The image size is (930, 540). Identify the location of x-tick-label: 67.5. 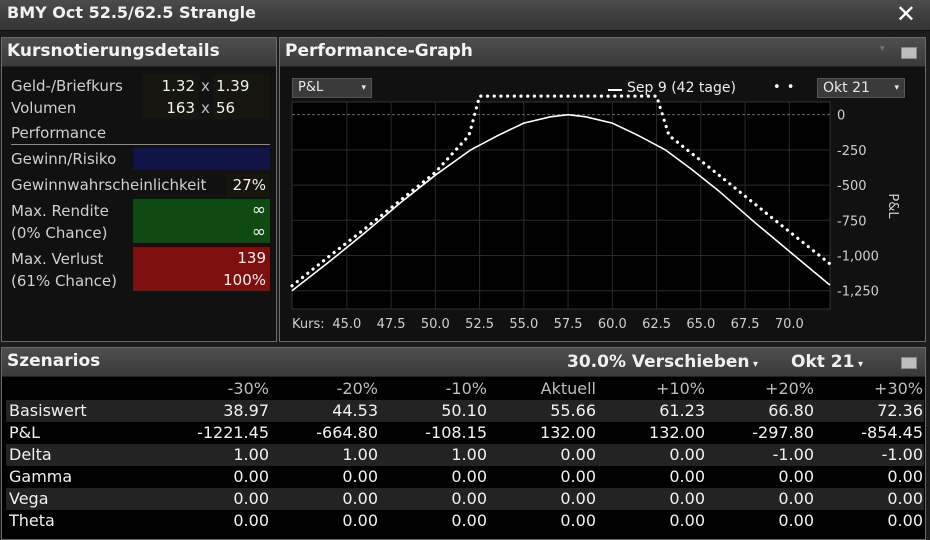
(745, 324).